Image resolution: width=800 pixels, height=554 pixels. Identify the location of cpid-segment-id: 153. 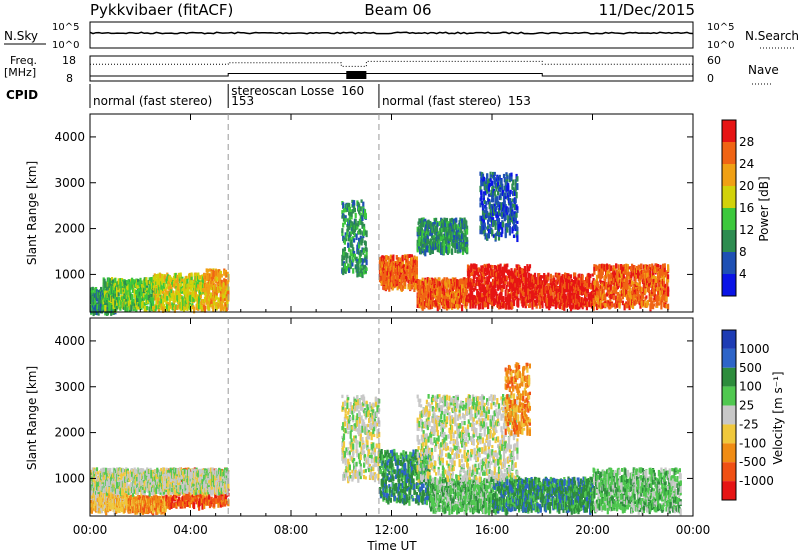
(242, 101).